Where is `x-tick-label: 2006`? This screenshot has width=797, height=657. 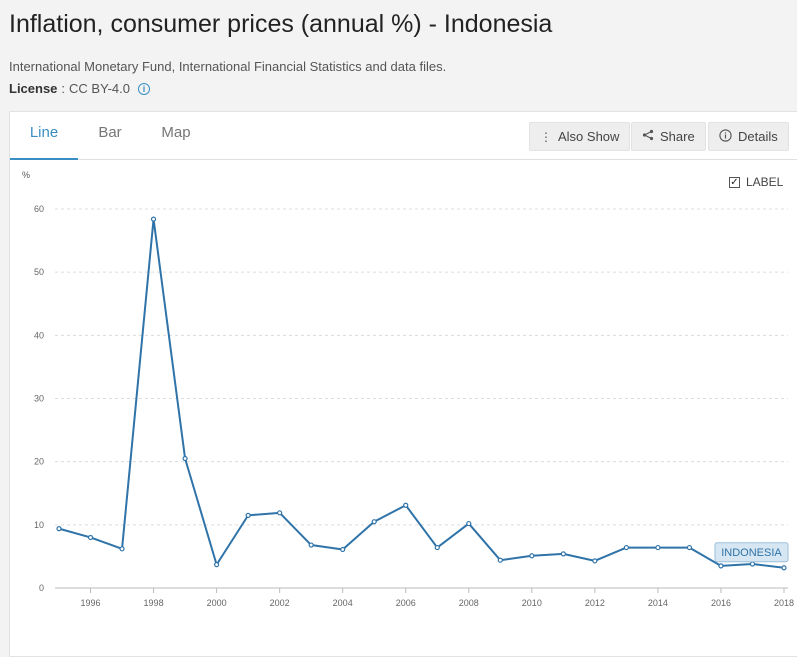
x-tick-label: 2006 is located at coordinates (406, 603).